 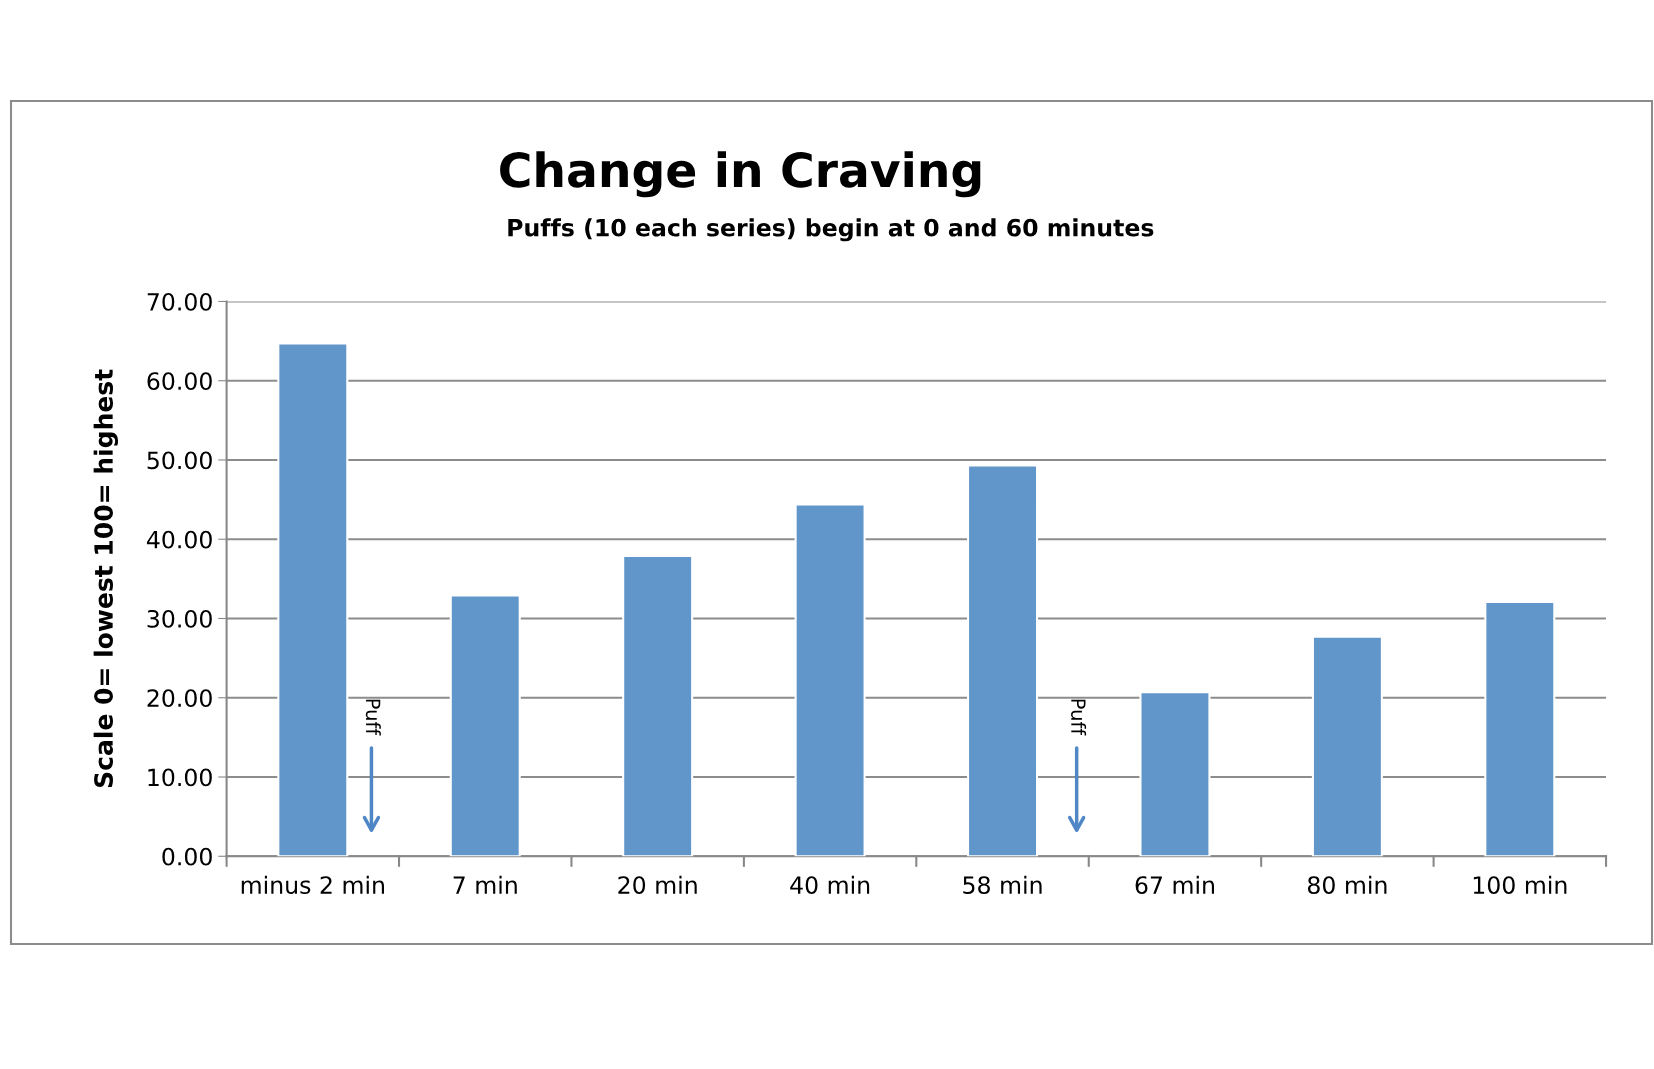 I want to click on chart-subtitle: Puffs (10 each series) begin at 0 and 60 minutes, so click(x=831, y=230).